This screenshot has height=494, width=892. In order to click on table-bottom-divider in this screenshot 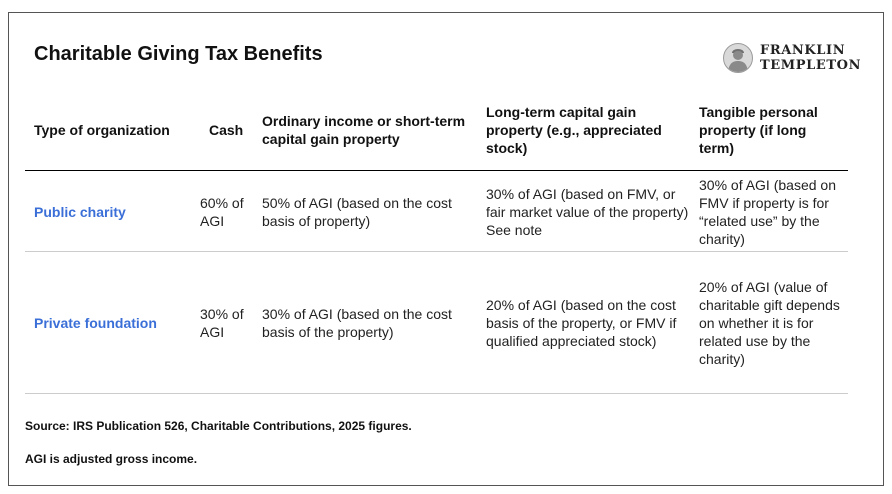, I will do `click(436, 393)`.